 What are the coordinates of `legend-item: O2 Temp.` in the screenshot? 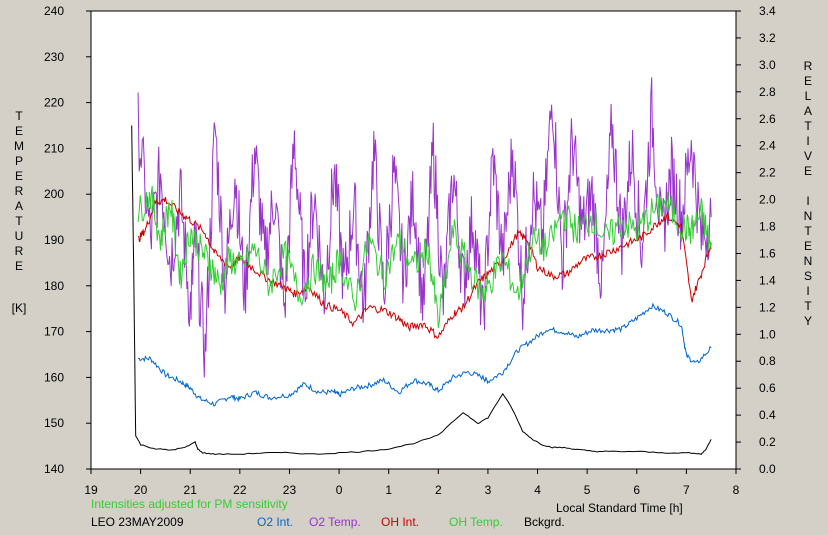 It's located at (335, 522).